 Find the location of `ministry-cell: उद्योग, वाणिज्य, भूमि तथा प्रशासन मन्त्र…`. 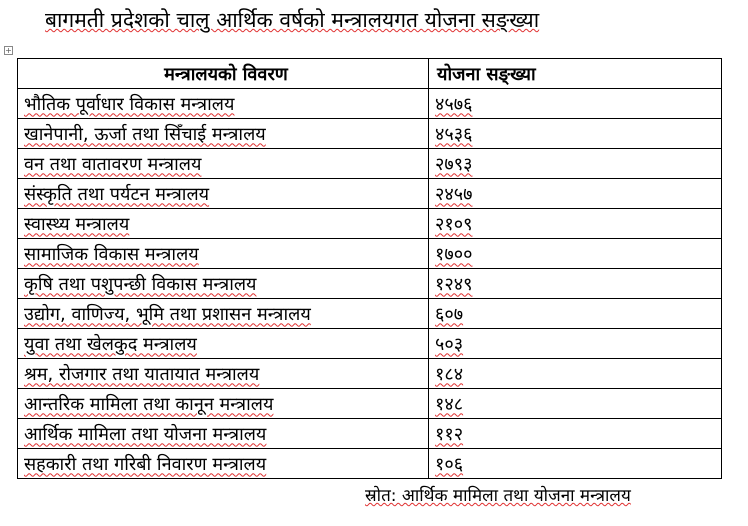

ministry-cell: उद्योग, वाणिज्य, भूमि तथा प्रशासन मन्त्र… is located at coordinates (223, 313).